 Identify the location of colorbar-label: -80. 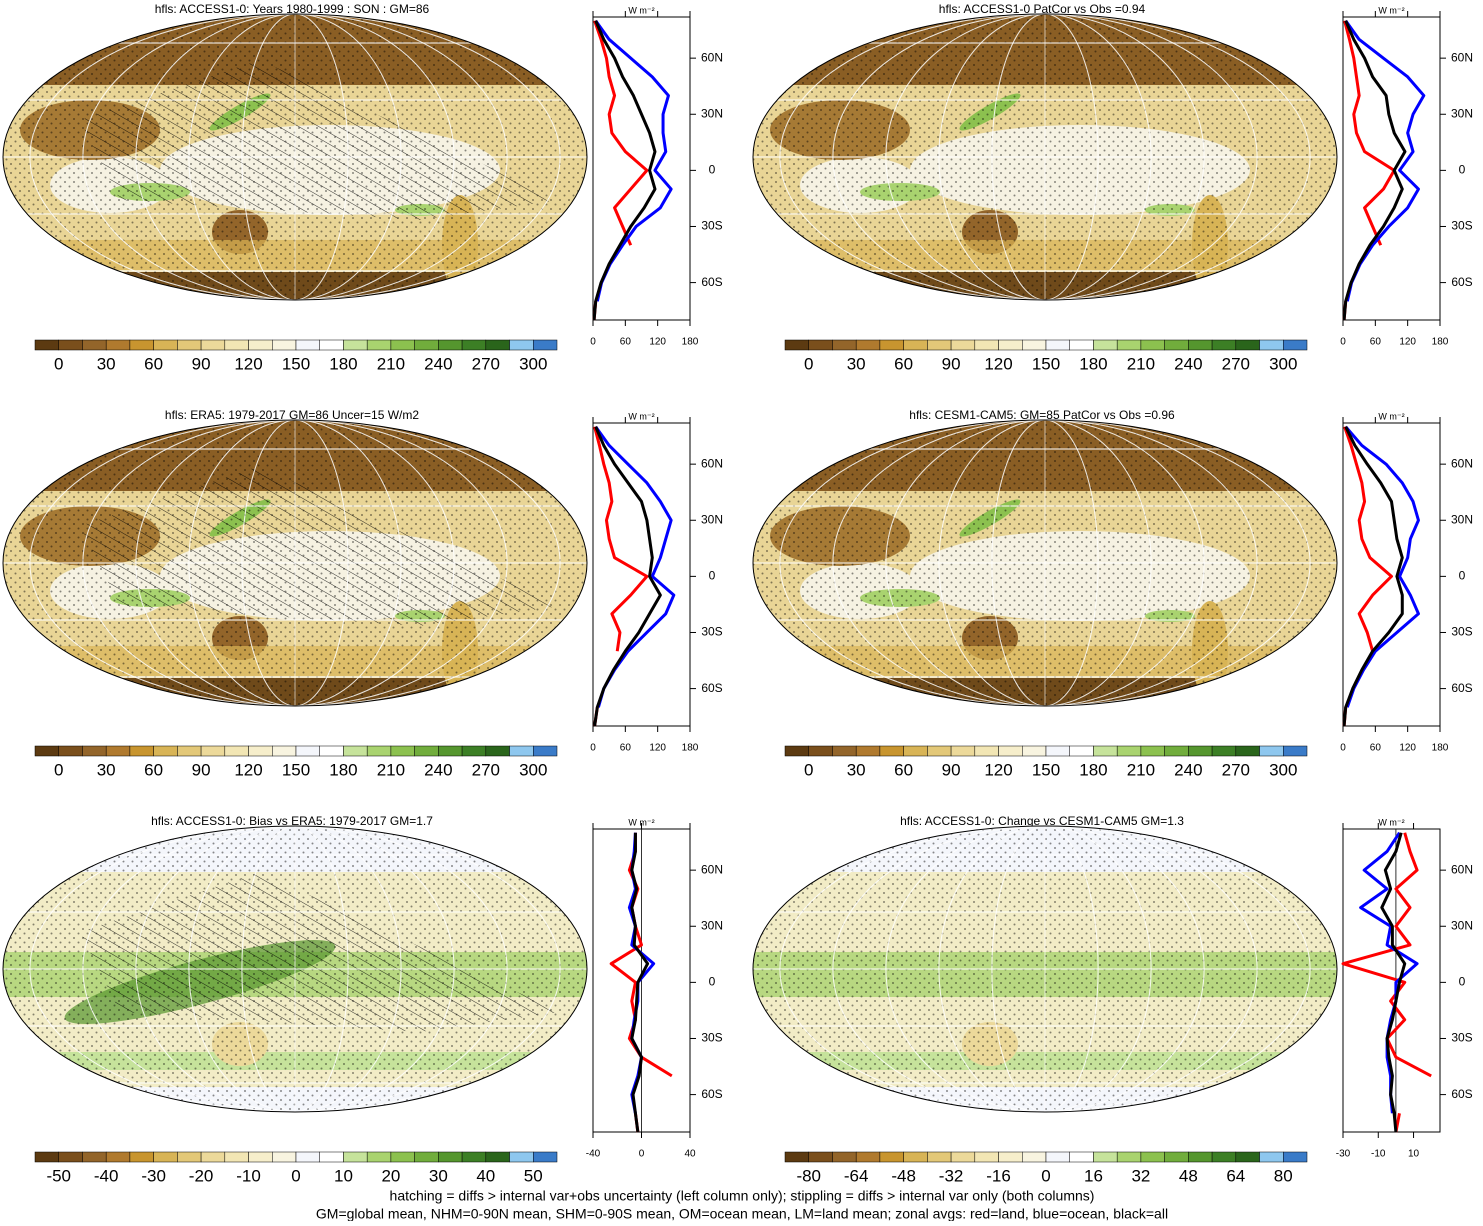
(808, 1175).